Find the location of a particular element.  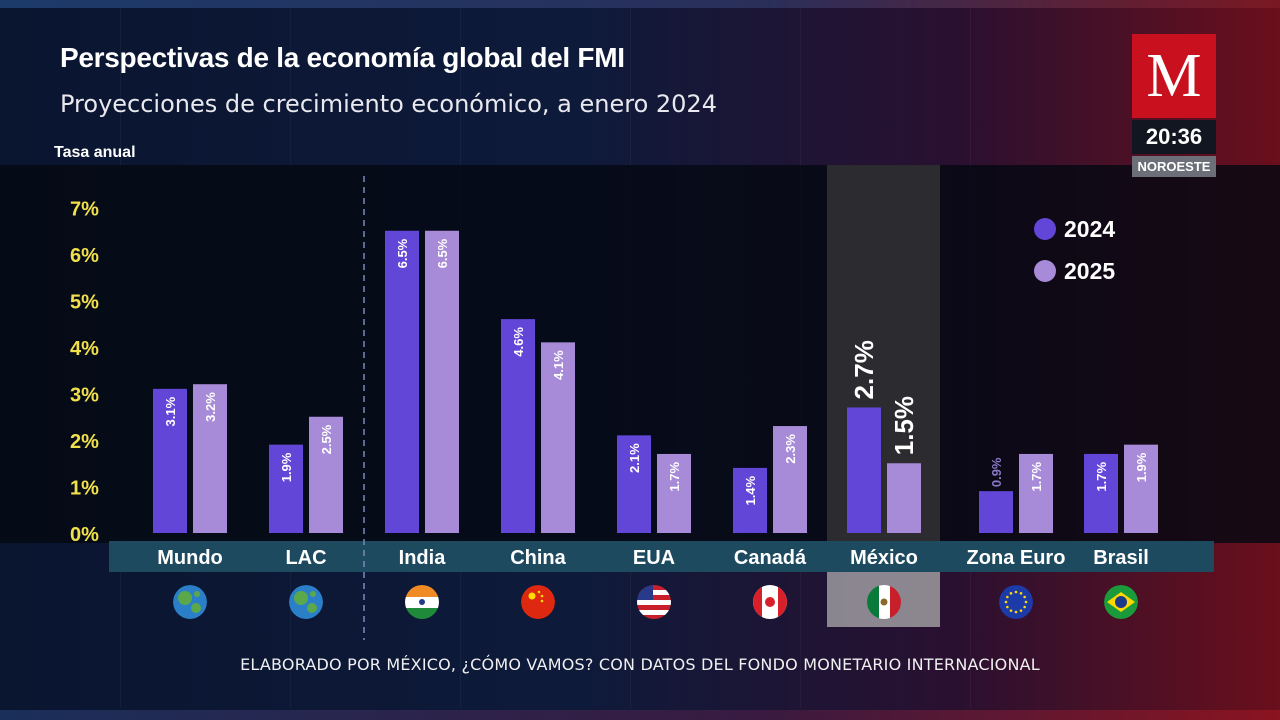

y-tick-label: 3% is located at coordinates (84, 396).